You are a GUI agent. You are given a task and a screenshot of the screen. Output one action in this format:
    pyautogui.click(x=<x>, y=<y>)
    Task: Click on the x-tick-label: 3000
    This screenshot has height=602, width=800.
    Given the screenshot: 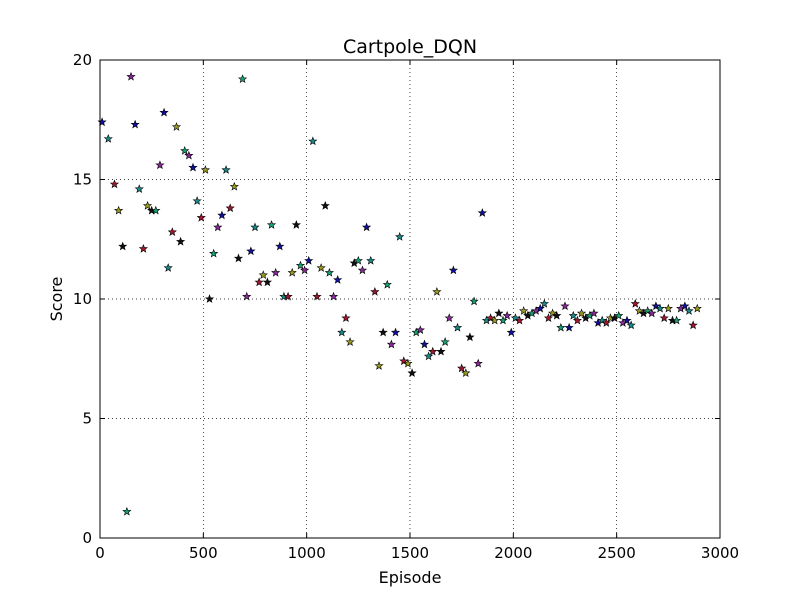 What is the action you would take?
    pyautogui.click(x=720, y=553)
    